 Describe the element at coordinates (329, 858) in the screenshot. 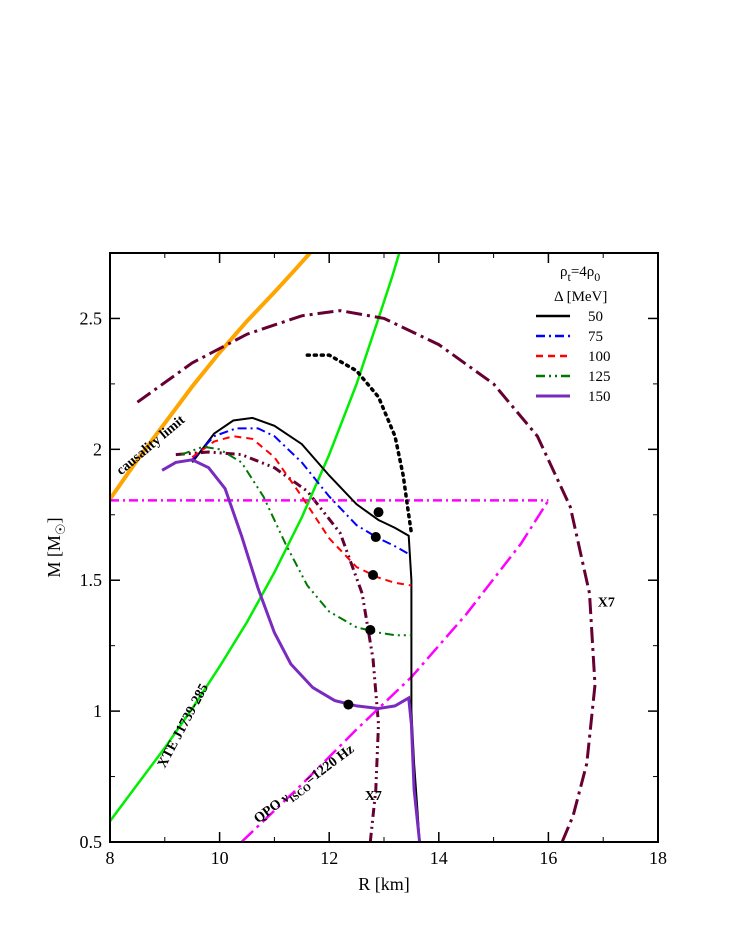

I see `x-tick-label: 12` at that location.